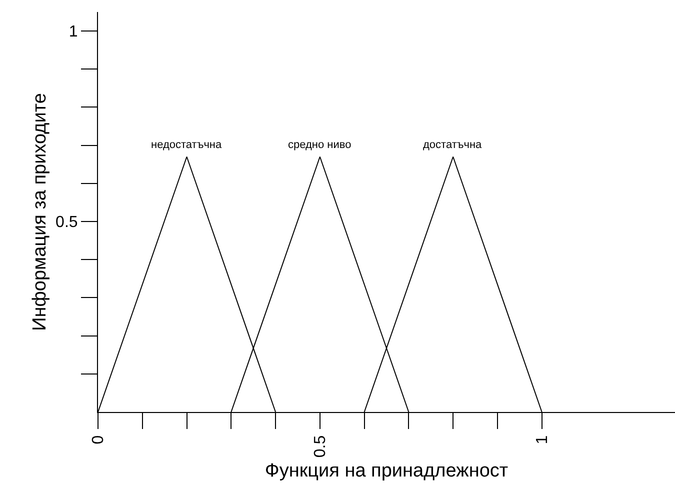 The height and width of the screenshot is (491, 675). What do you see at coordinates (386, 471) in the screenshot?
I see `x-axis-title: Функция на принадлежност` at bounding box center [386, 471].